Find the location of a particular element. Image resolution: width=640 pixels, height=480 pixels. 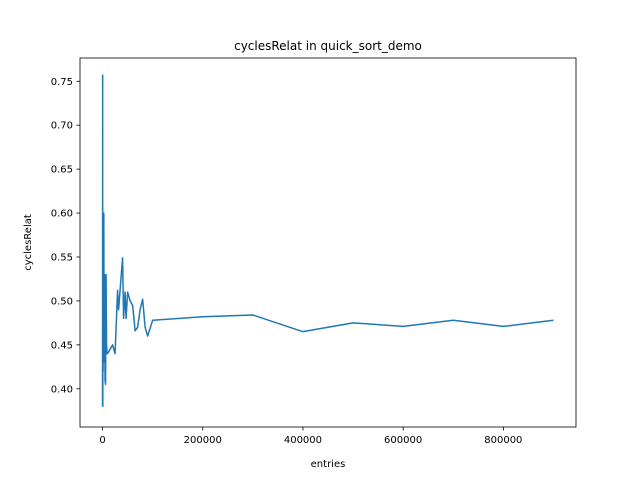

x-tick-label: 800000 is located at coordinates (503, 440).